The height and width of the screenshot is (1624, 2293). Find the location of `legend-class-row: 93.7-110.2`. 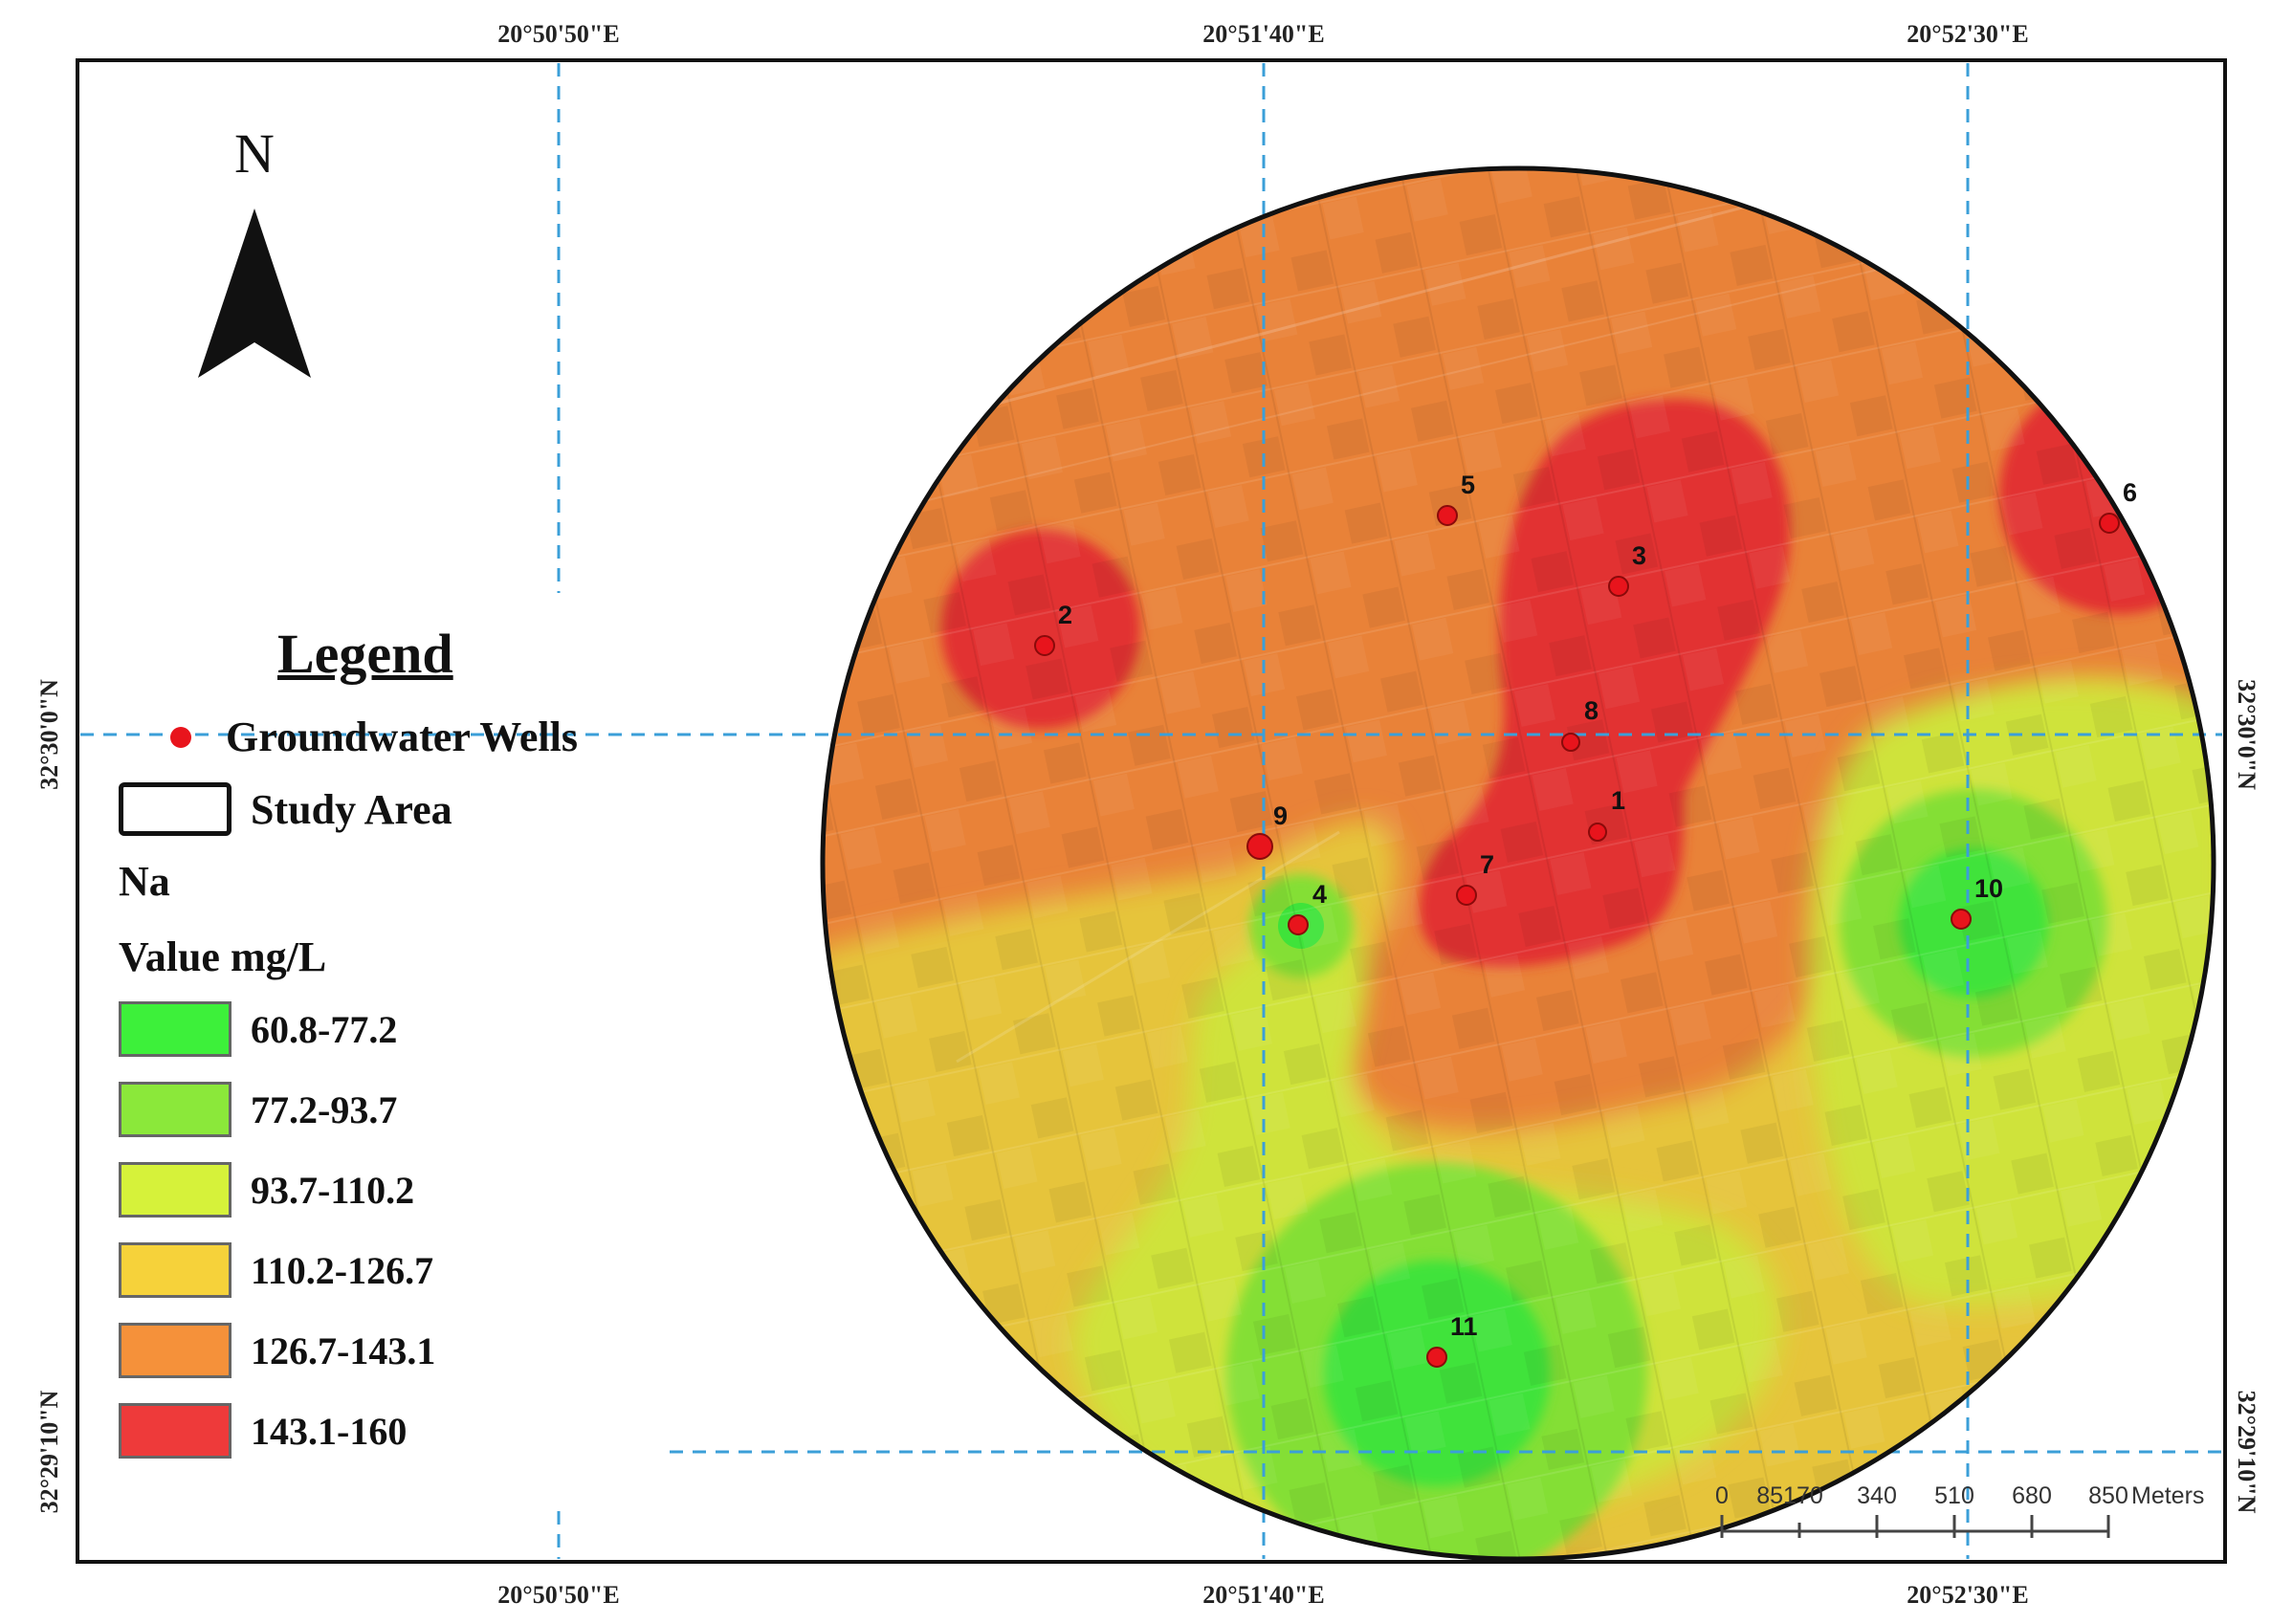

legend-class-row: 93.7-110.2 is located at coordinates (381, 1190).